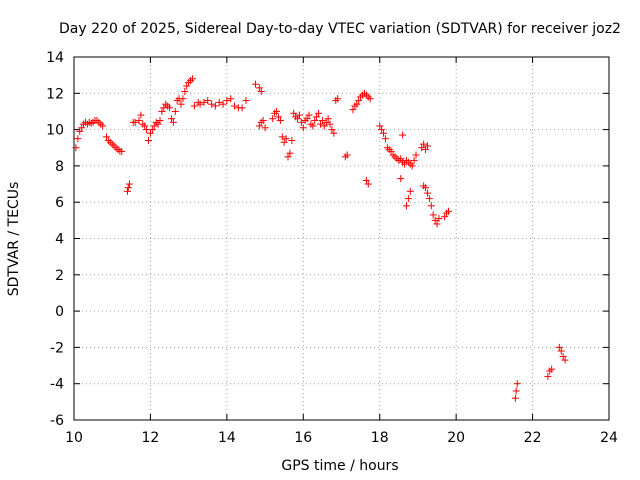  I want to click on y-tick-label: 6, so click(59, 203).